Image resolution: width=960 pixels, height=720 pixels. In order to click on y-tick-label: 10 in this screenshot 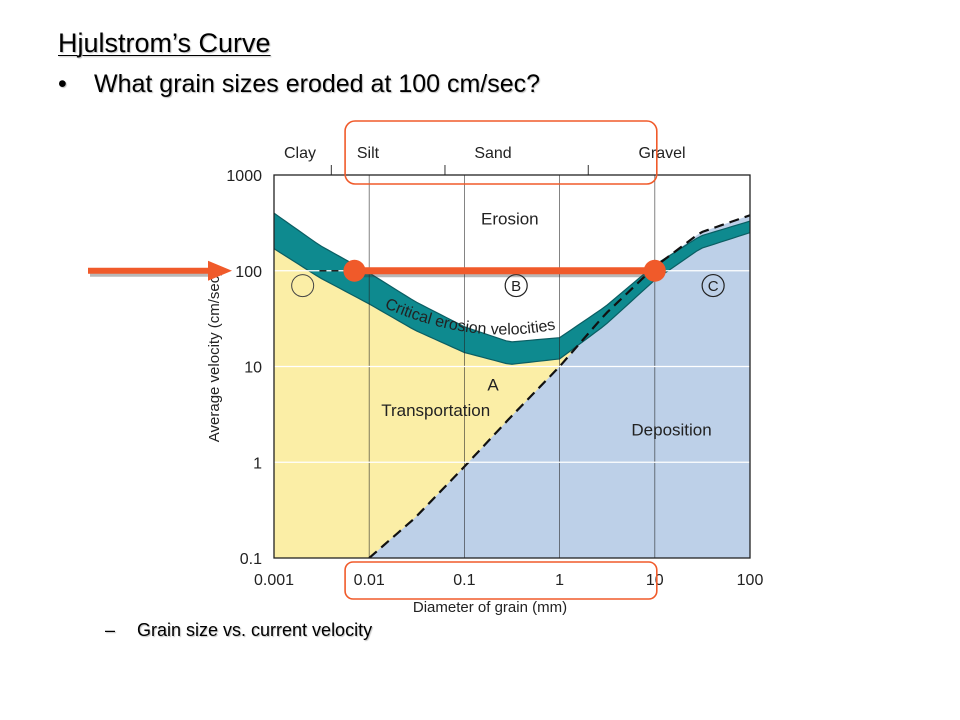, I will do `click(253, 368)`.